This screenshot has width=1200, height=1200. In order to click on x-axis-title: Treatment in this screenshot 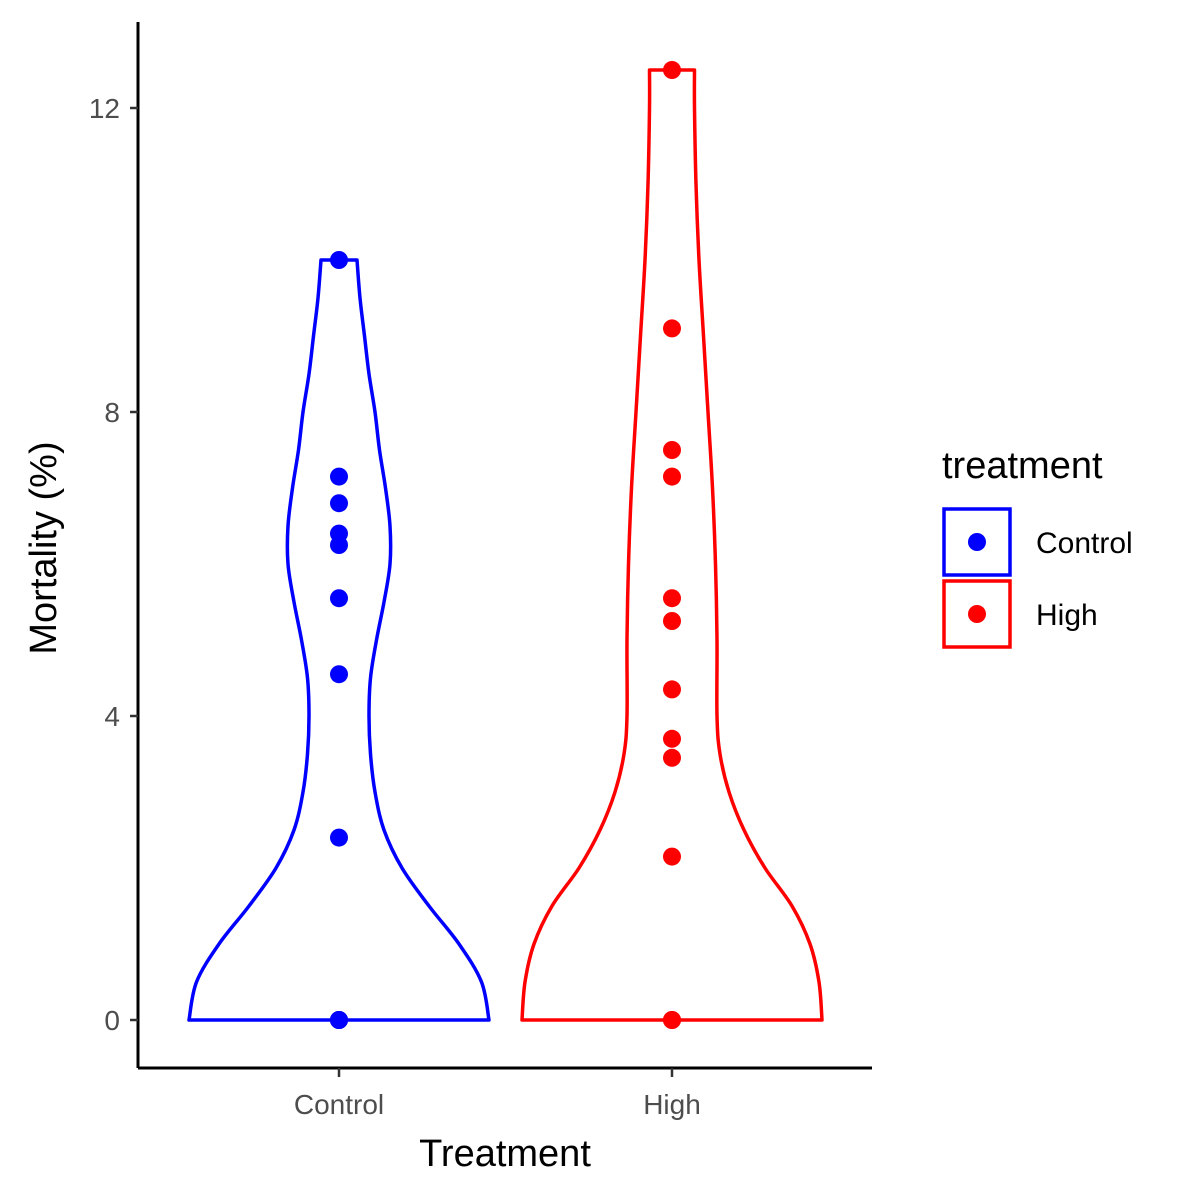, I will do `click(505, 1154)`.